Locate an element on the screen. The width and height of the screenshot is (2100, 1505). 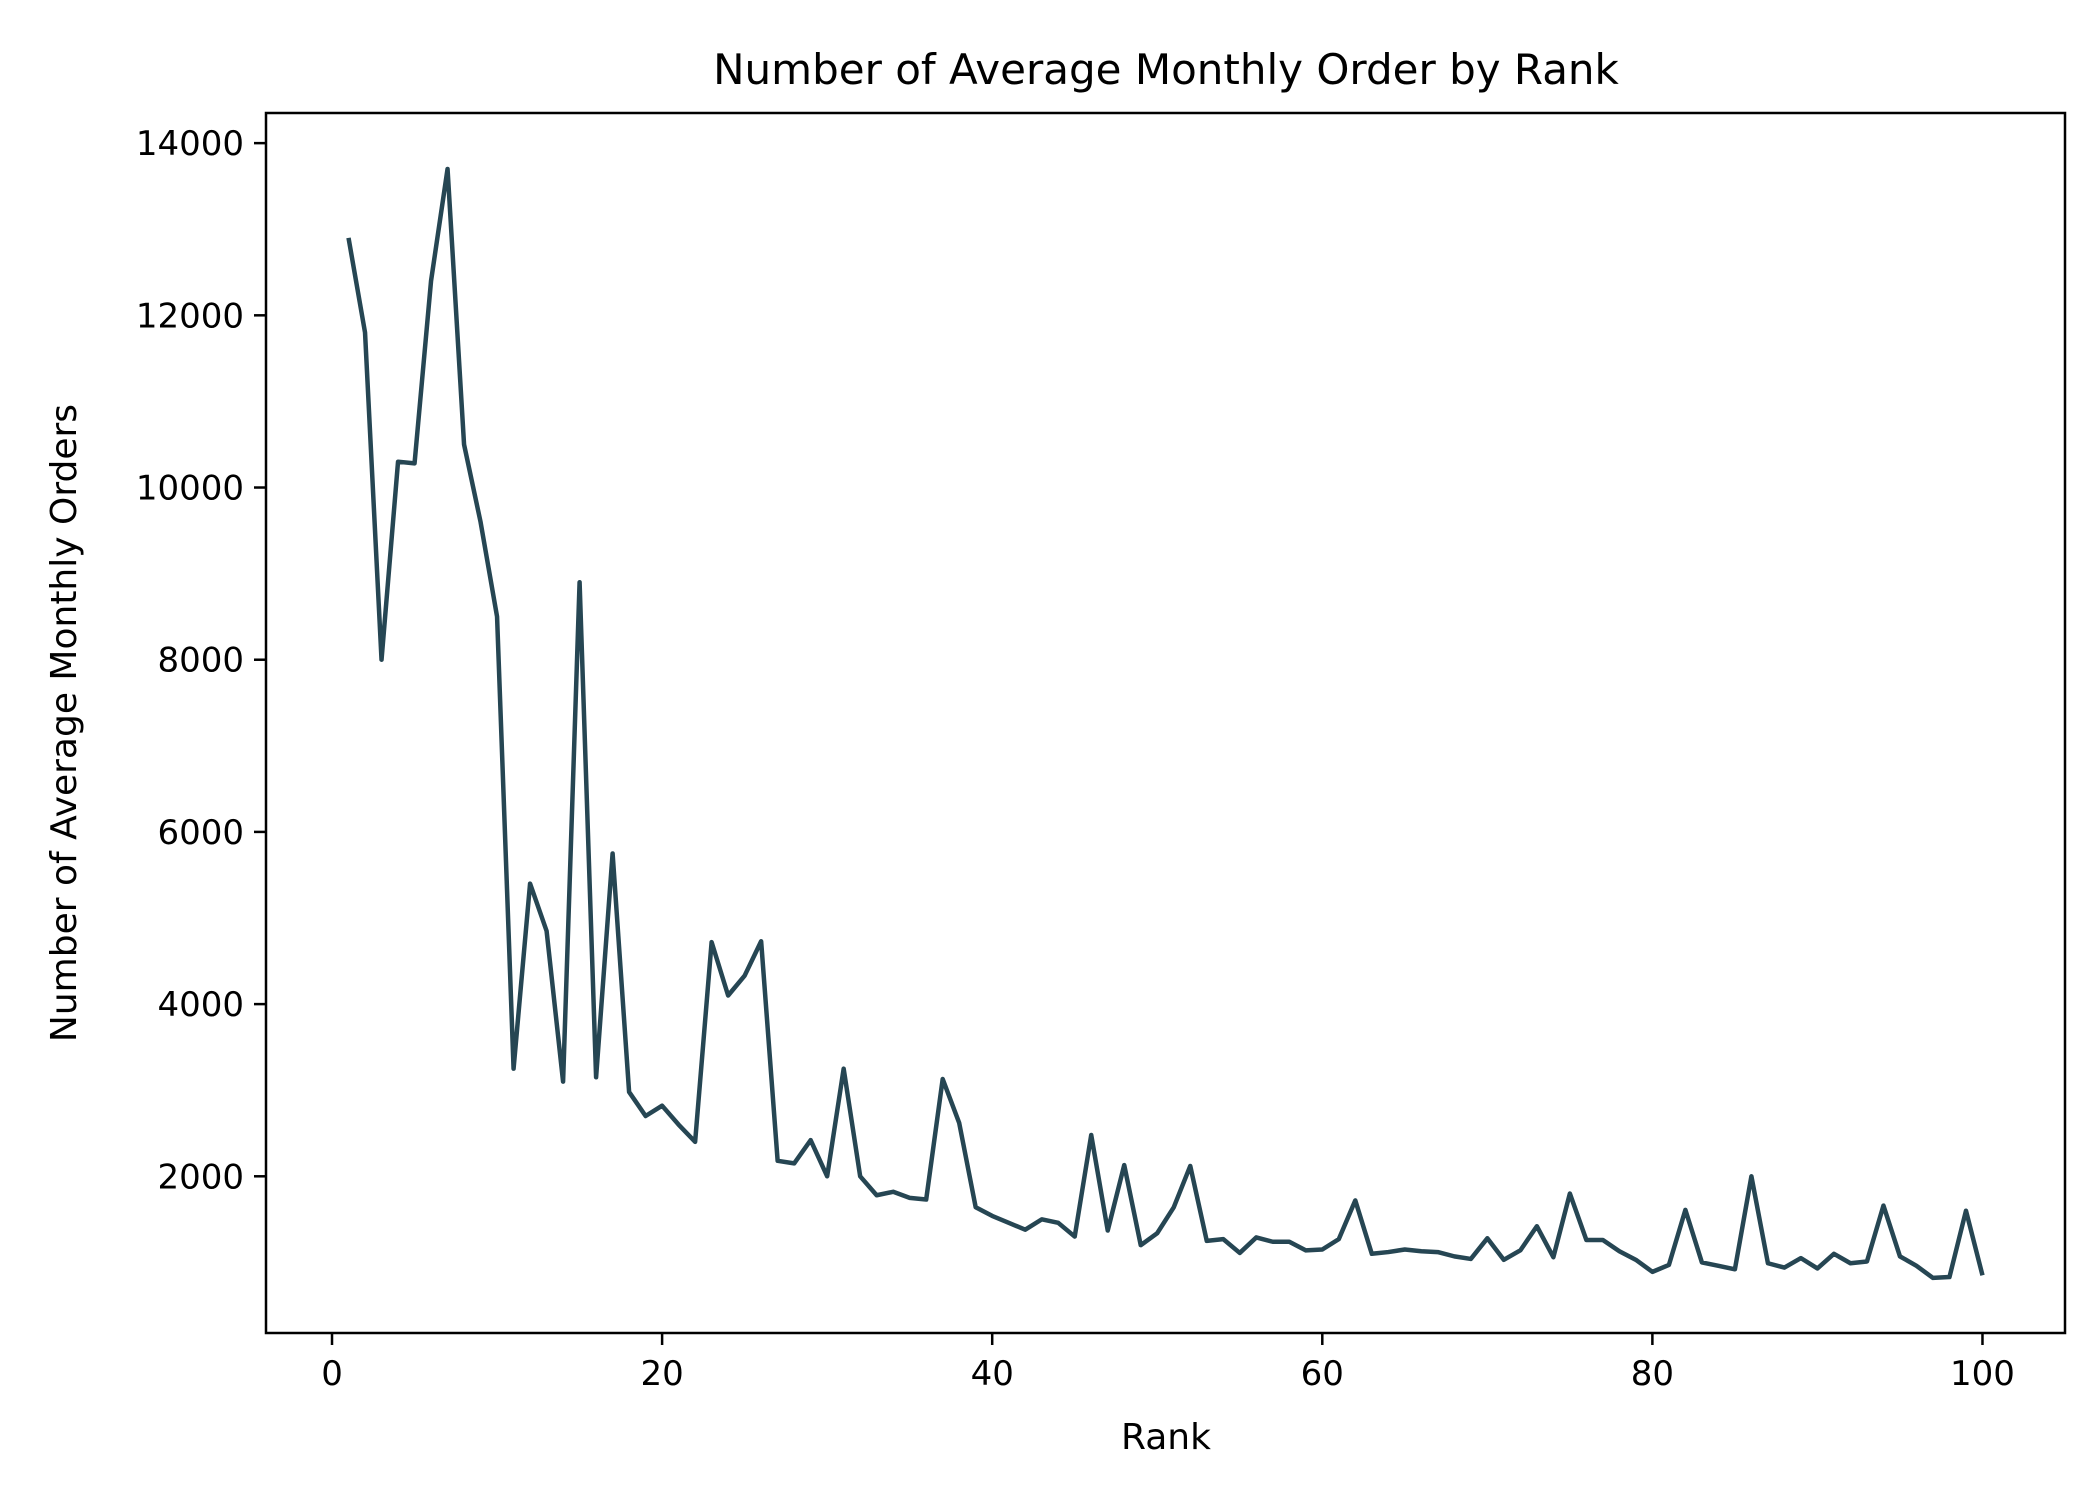
x-tick-label: 80 is located at coordinates (1652, 1374).